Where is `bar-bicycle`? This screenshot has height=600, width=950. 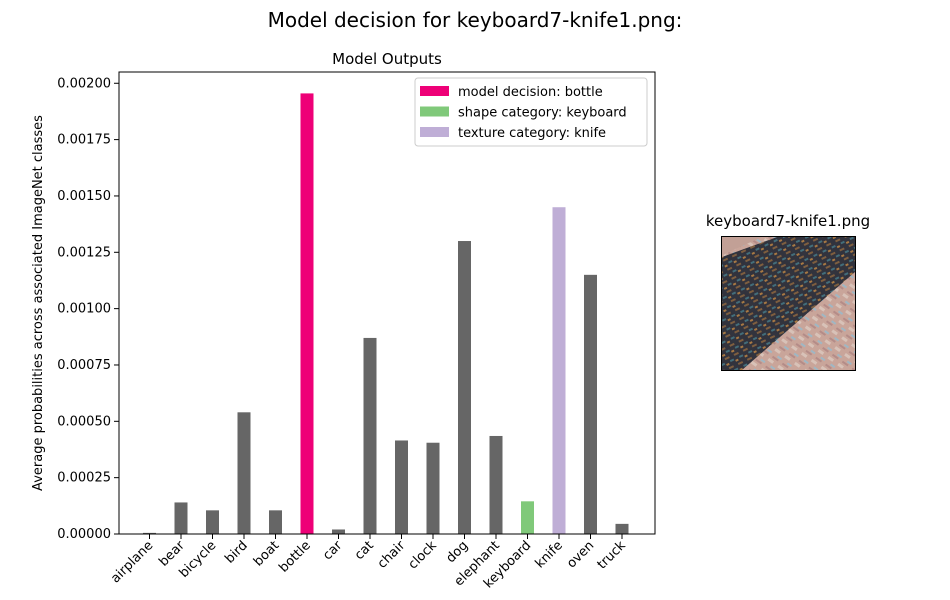 bar-bicycle is located at coordinates (212, 522).